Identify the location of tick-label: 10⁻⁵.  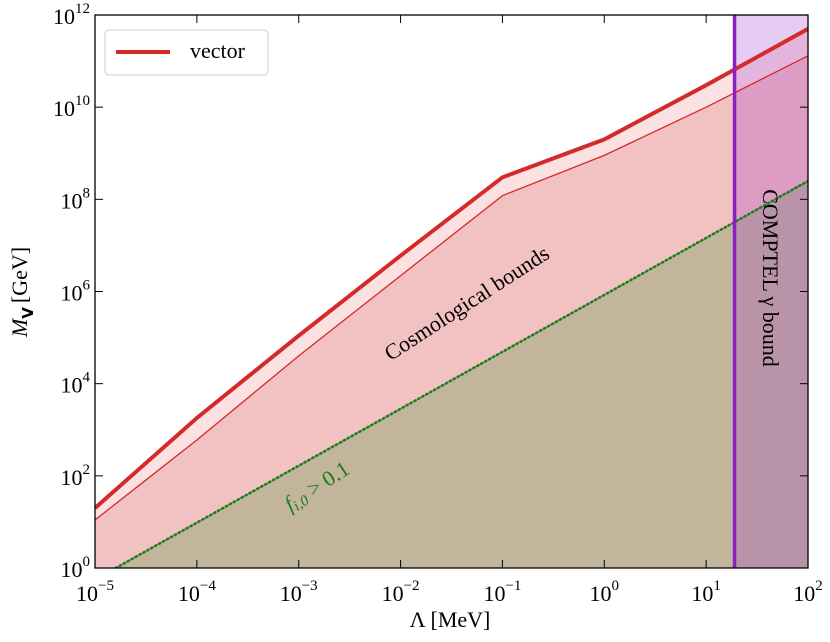
(95, 592).